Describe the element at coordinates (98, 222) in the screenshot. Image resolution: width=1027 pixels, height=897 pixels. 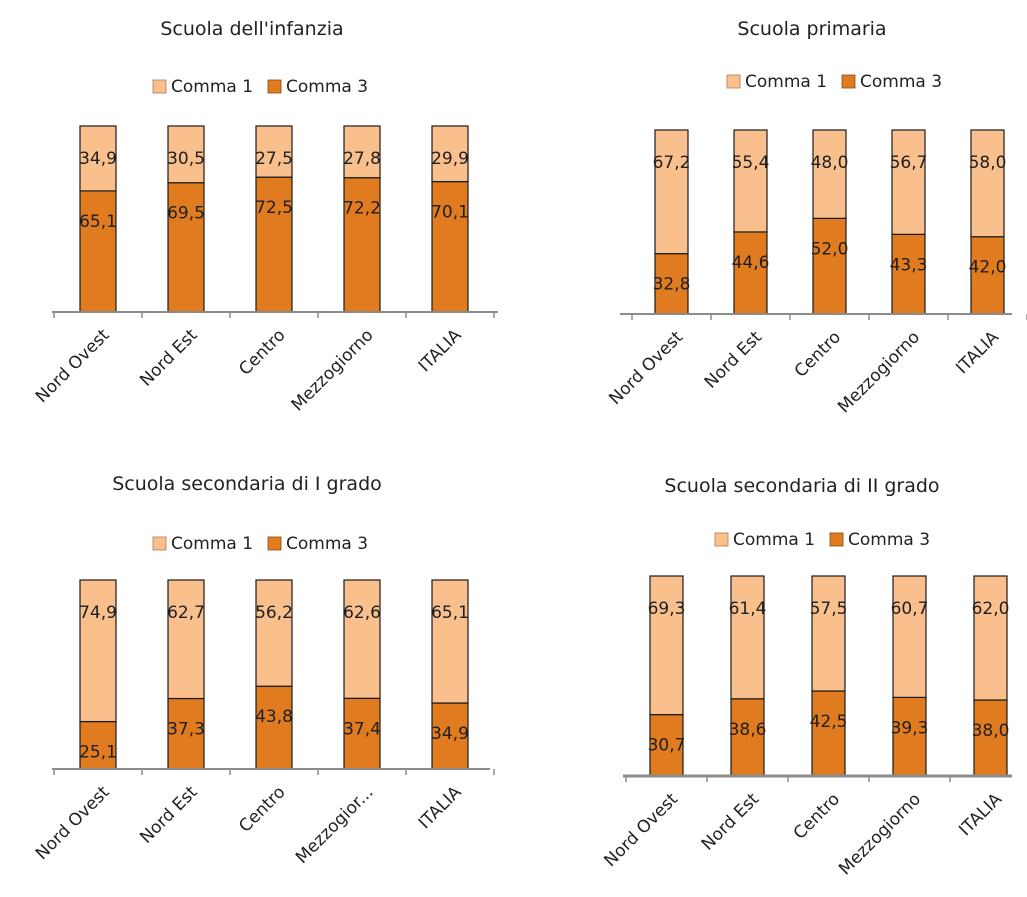
I see `data-label-comma3: 65,1` at that location.